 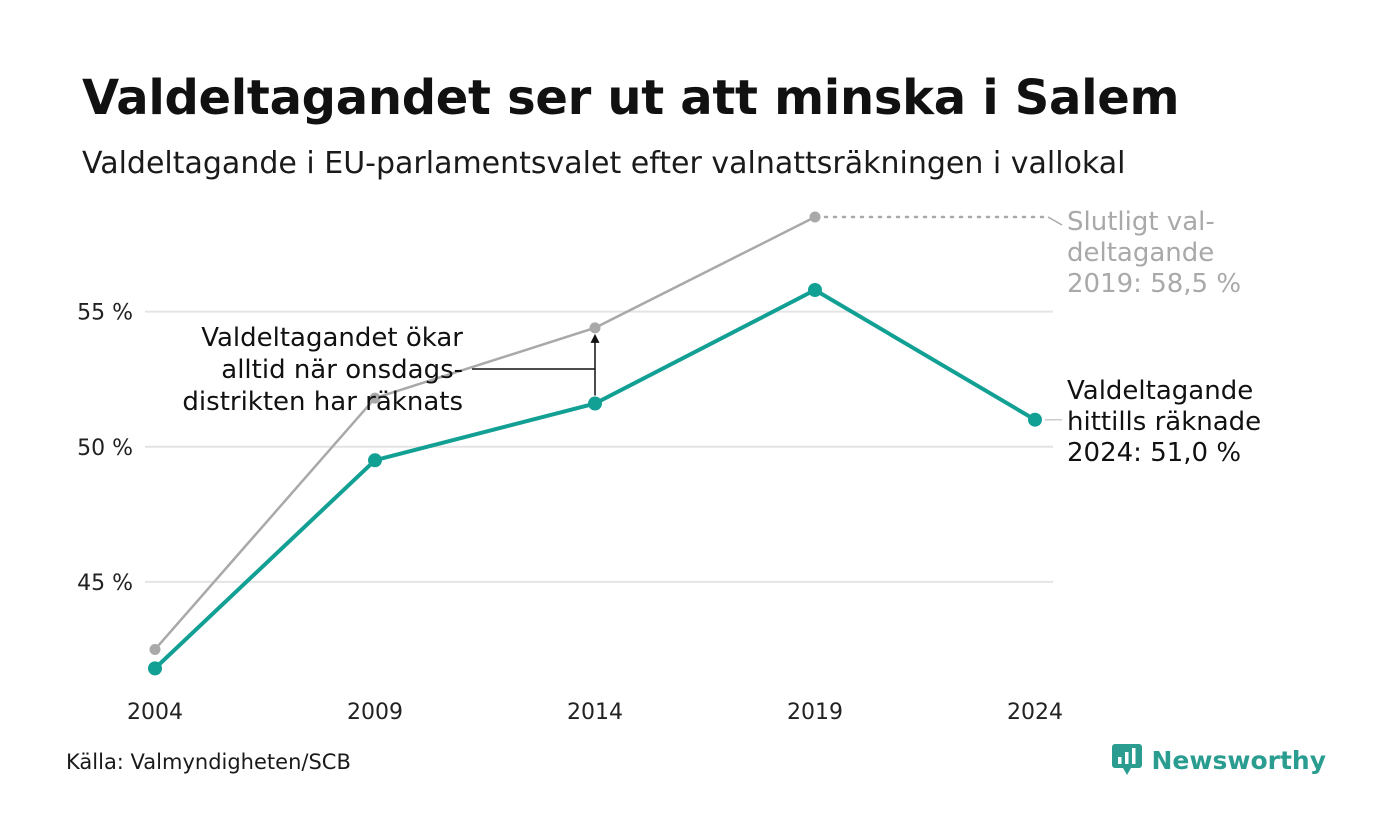 I want to click on y-tick-label: 45 %, so click(x=105, y=583).